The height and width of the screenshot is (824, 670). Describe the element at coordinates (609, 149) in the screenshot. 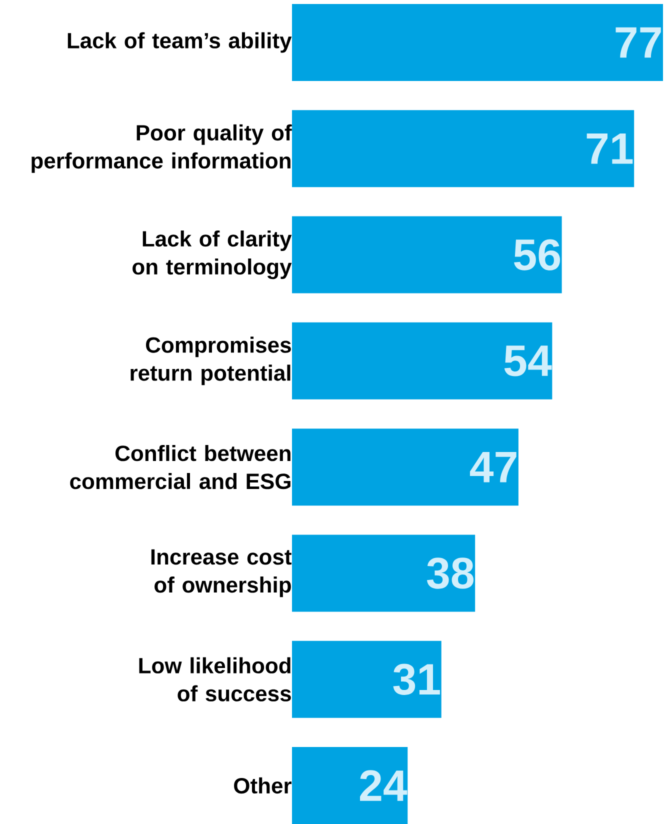

I see `data-label: 71` at that location.